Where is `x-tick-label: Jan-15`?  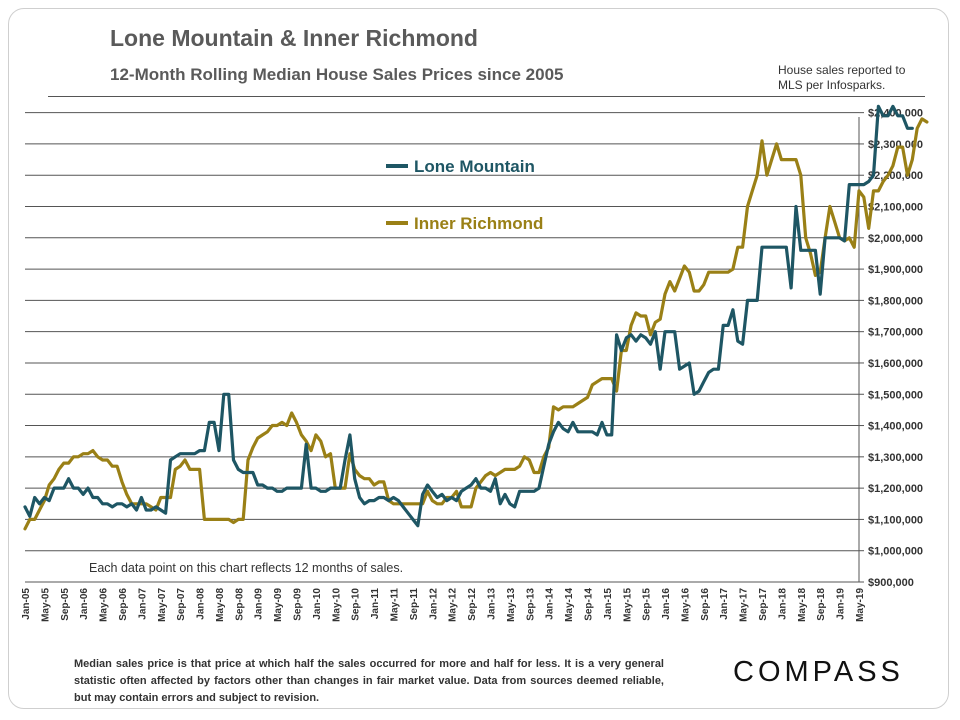 x-tick-label: Jan-15 is located at coordinates (608, 604).